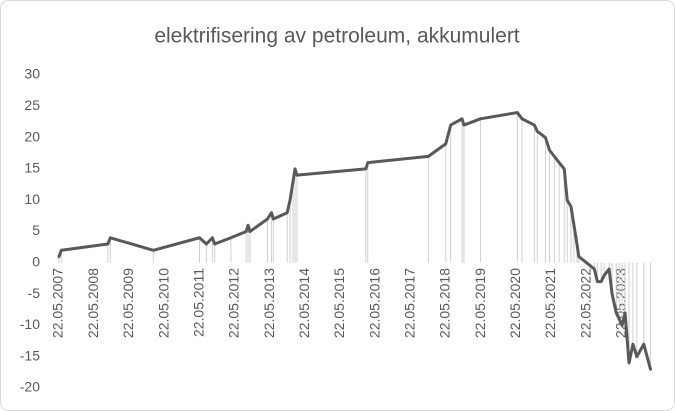 The height and width of the screenshot is (411, 675). I want to click on x-tick-label: 22.05.2008, so click(93, 303).